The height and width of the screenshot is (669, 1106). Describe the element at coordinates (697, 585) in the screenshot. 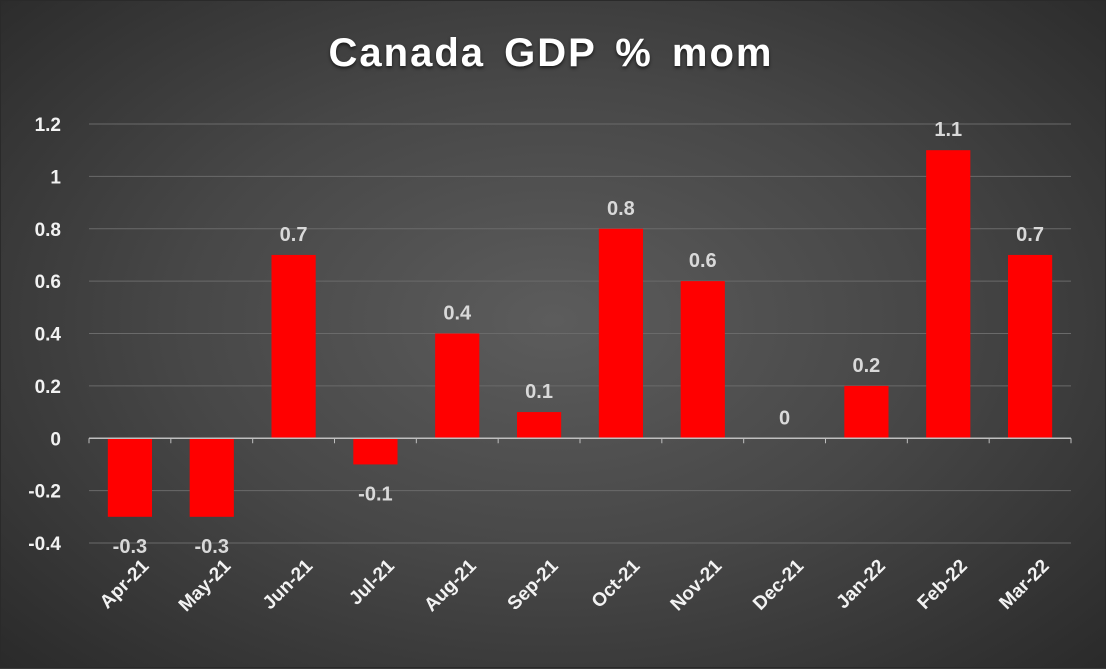

I see `x-tick-label: Nov-21` at that location.